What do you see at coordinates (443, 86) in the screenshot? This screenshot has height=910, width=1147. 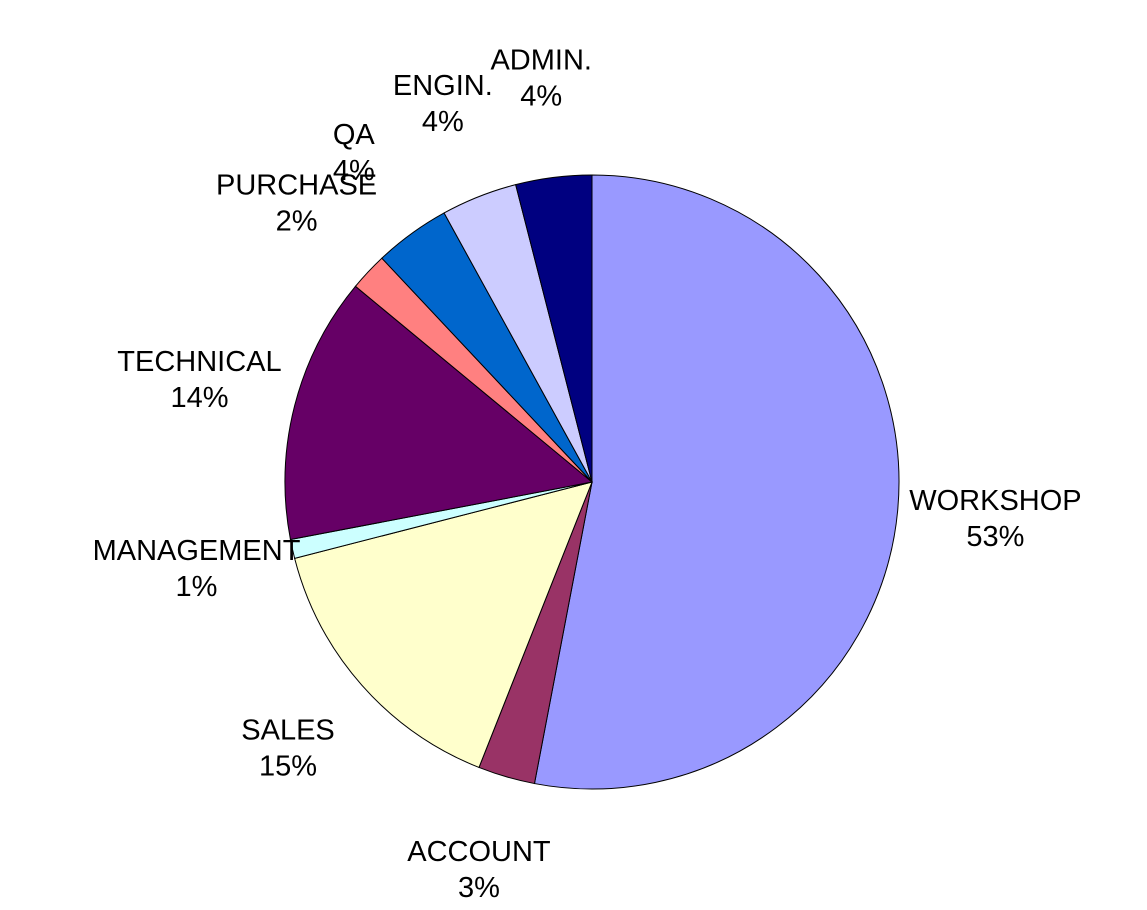 I see `slice-label: ENGIN.` at bounding box center [443, 86].